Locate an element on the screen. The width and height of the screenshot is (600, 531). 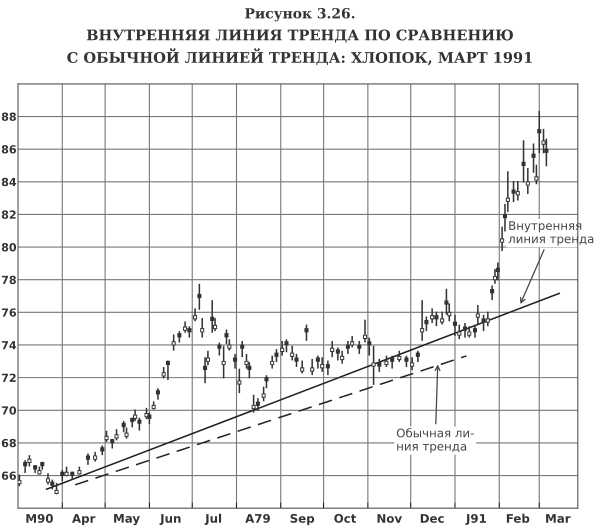
x-tick-label: Jul is located at coordinates (213, 520).